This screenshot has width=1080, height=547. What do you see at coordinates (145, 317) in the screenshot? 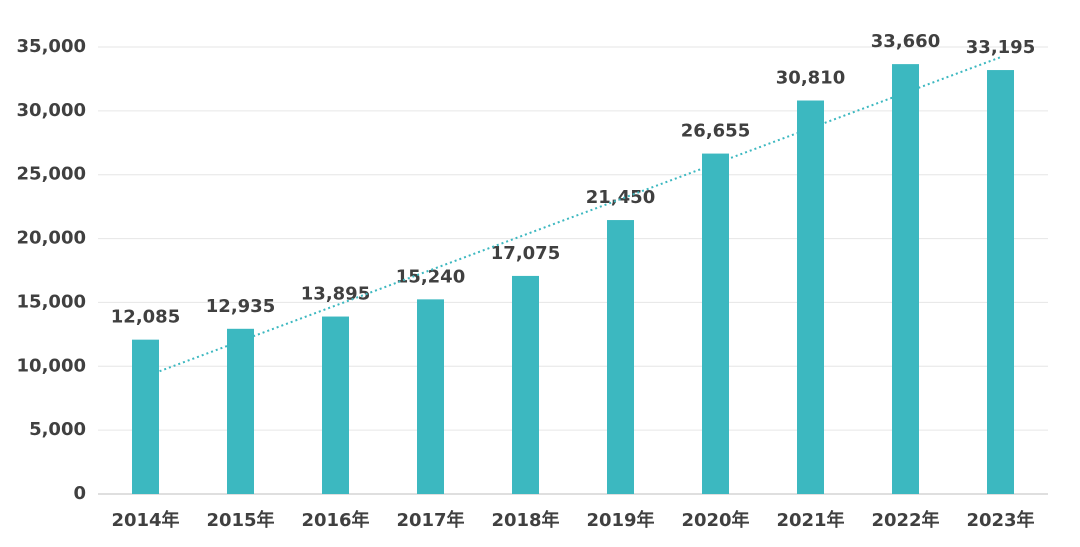
I see `value-label: 12,085` at bounding box center [145, 317].